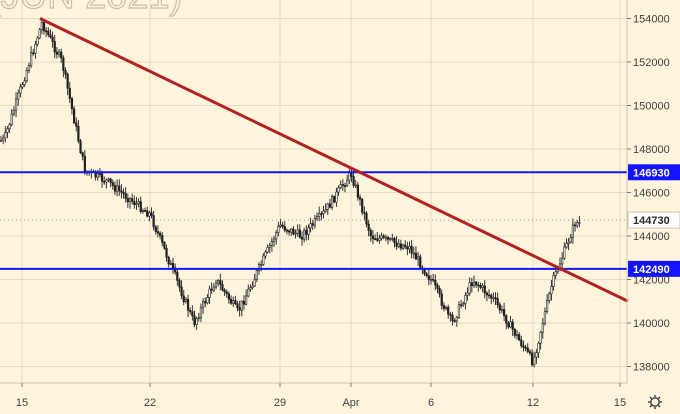  I want to click on last-price-badge: 144730, so click(653, 220).